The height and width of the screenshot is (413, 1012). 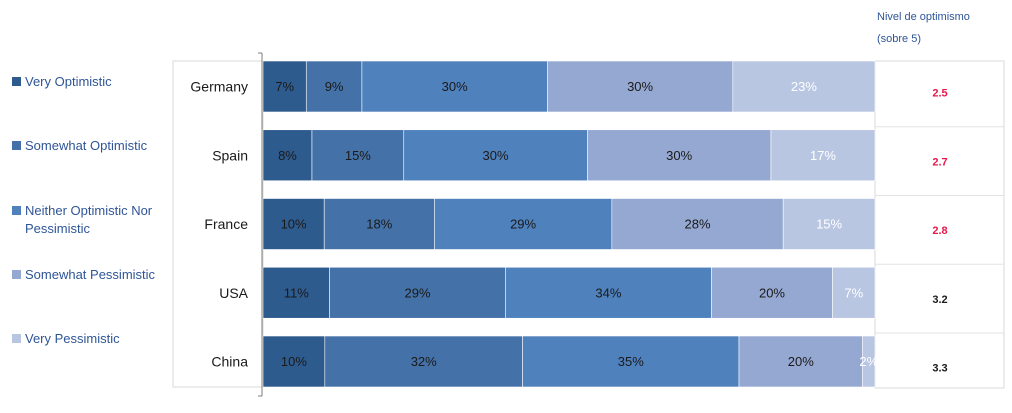 I want to click on data-label: 18%, so click(x=379, y=224).